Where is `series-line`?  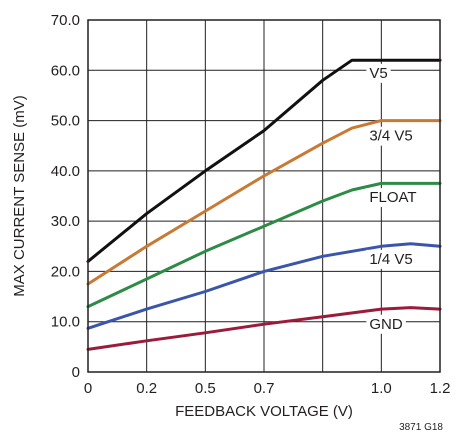
series-line is located at coordinates (264, 328).